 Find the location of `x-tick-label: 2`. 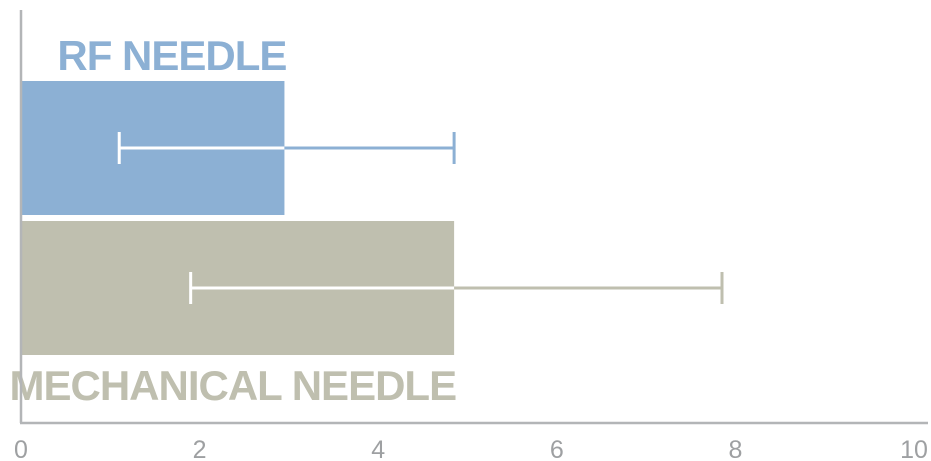

x-tick-label: 2 is located at coordinates (200, 448).